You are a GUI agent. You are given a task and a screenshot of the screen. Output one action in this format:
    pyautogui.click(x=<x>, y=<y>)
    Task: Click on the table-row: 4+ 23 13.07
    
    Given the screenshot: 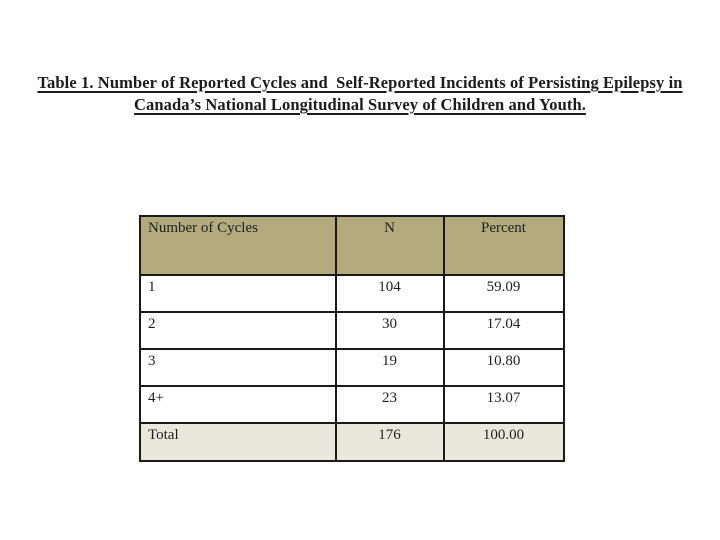 What is the action you would take?
    pyautogui.click(x=352, y=404)
    